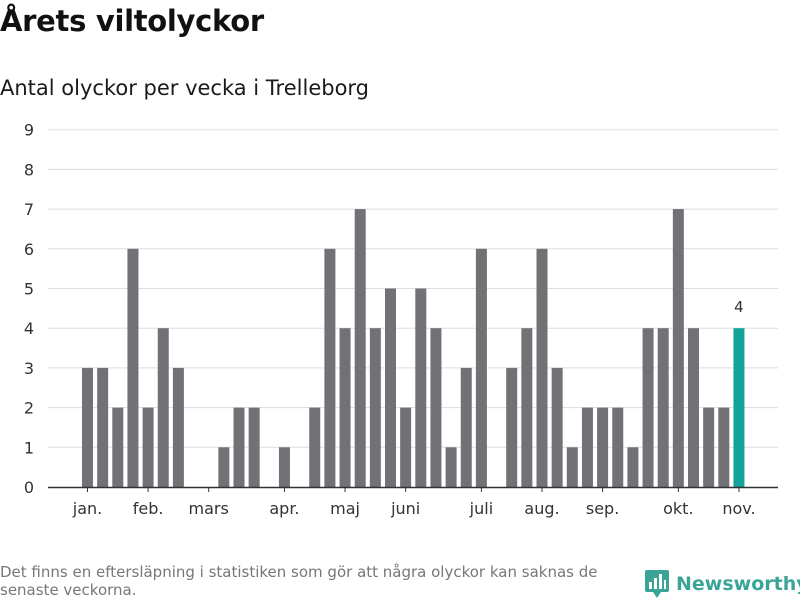  What do you see at coordinates (602, 508) in the screenshot?
I see `x-tick-label: sep.` at bounding box center [602, 508].